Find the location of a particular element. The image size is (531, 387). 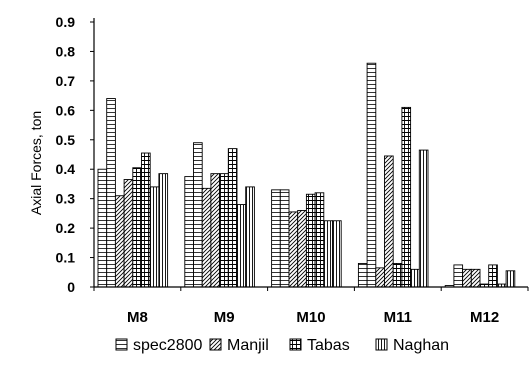

legend-swatch-Tabas is located at coordinates (295, 344).